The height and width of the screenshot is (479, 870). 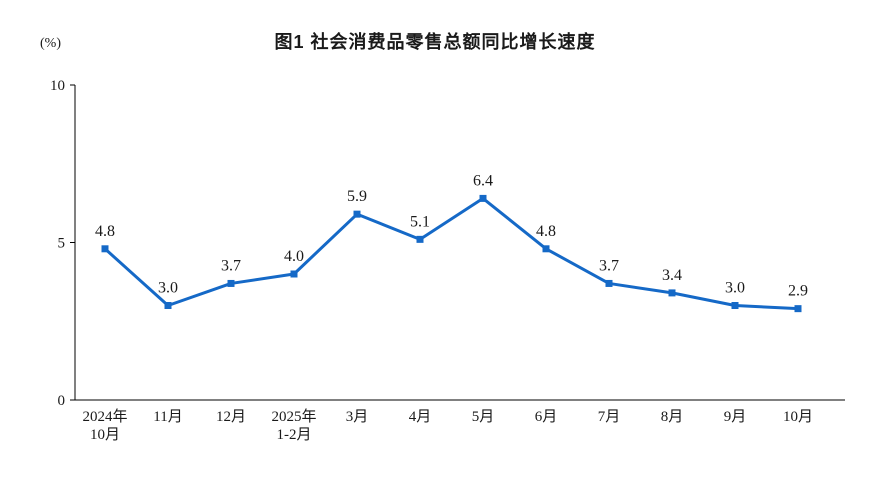 What do you see at coordinates (231, 417) in the screenshot?
I see `x-axis-label: 12月` at bounding box center [231, 417].